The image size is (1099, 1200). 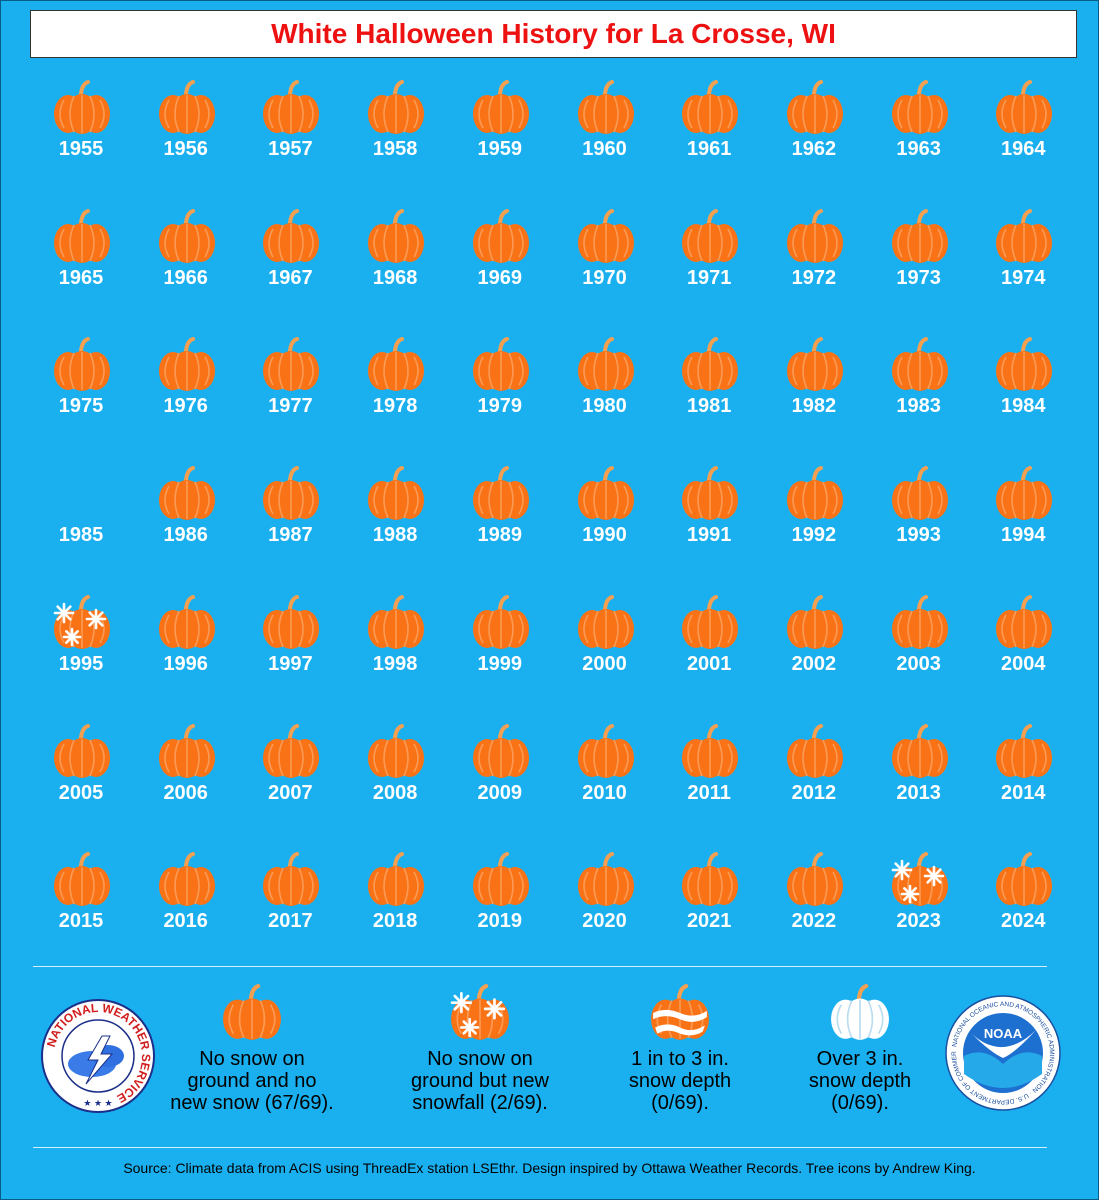 I want to click on year-label: 2015, so click(x=81, y=921).